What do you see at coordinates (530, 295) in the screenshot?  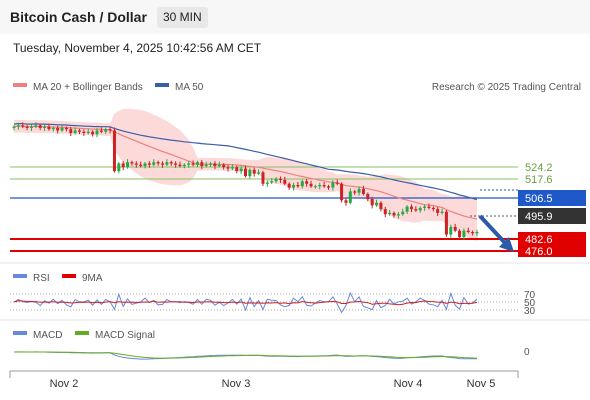 I see `rsi-level-70: 70` at bounding box center [530, 295].